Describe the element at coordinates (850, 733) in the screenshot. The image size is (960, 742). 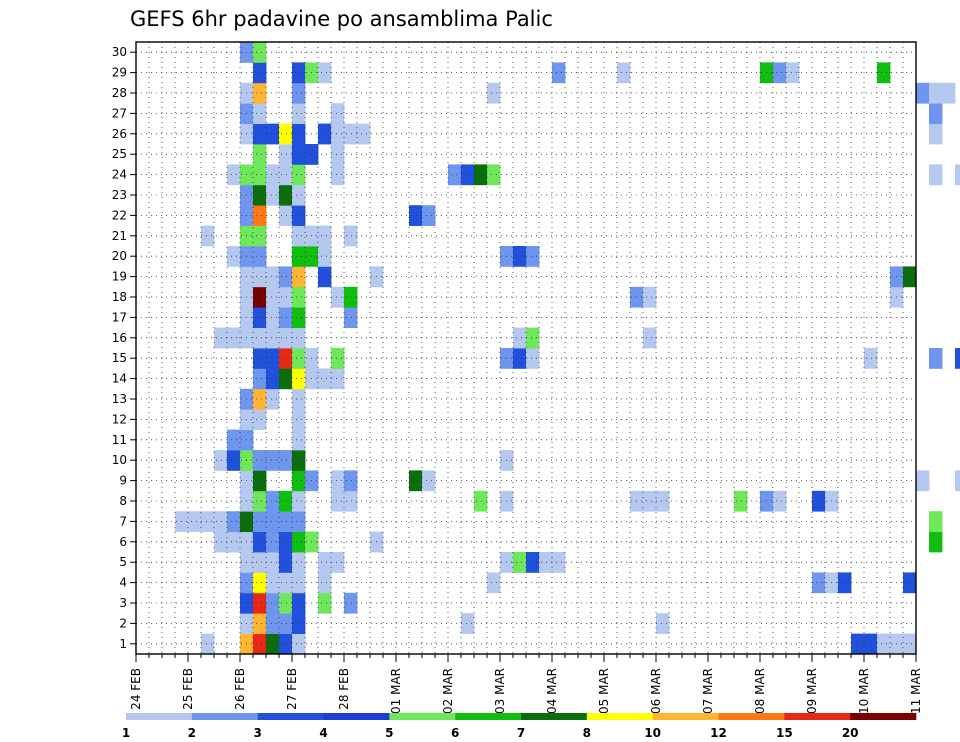
I see `colorbar-label: 20` at that location.